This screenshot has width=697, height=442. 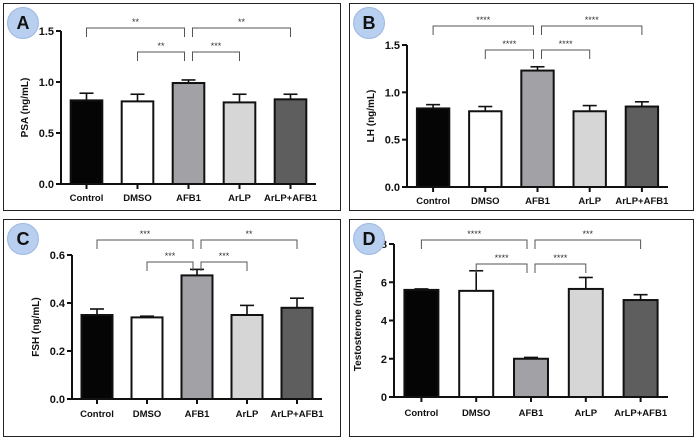 I want to click on panel-label-c: C, so click(x=23, y=239).